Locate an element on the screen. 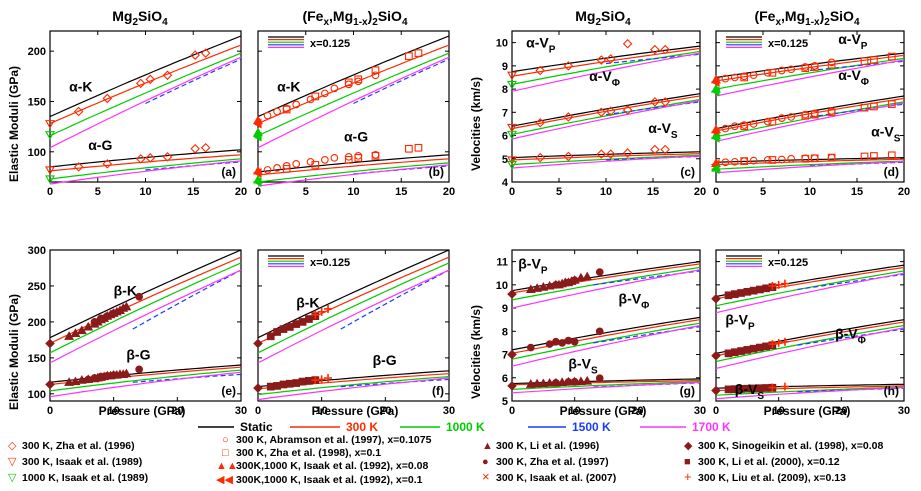  legend-marker-sym-6: ◀◀ is located at coordinates (224, 480).